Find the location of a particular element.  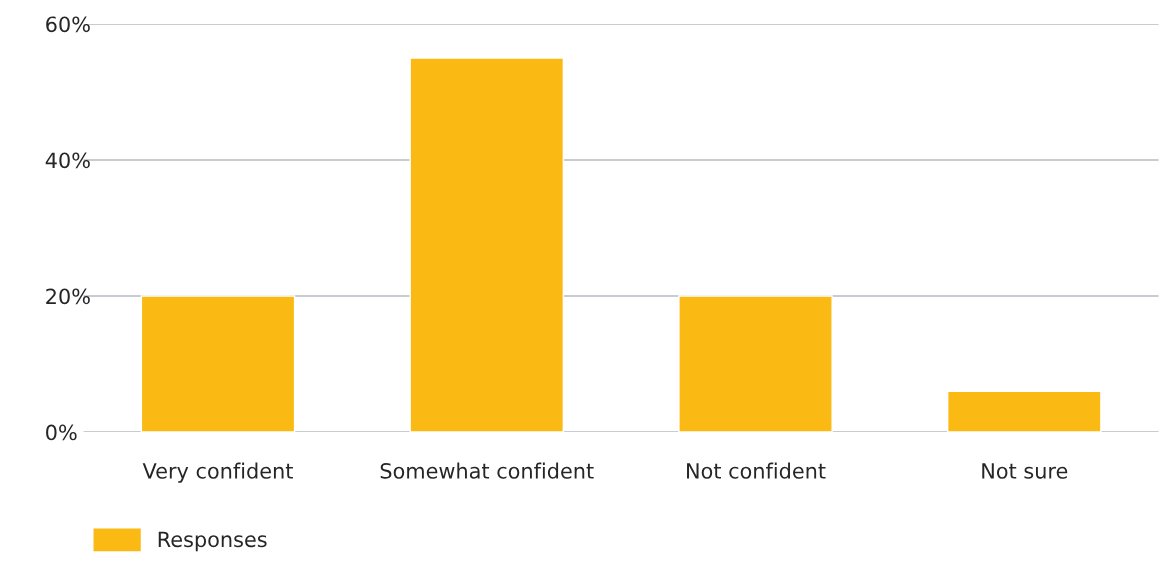

y-tick-label: 20% is located at coordinates (68, 296).